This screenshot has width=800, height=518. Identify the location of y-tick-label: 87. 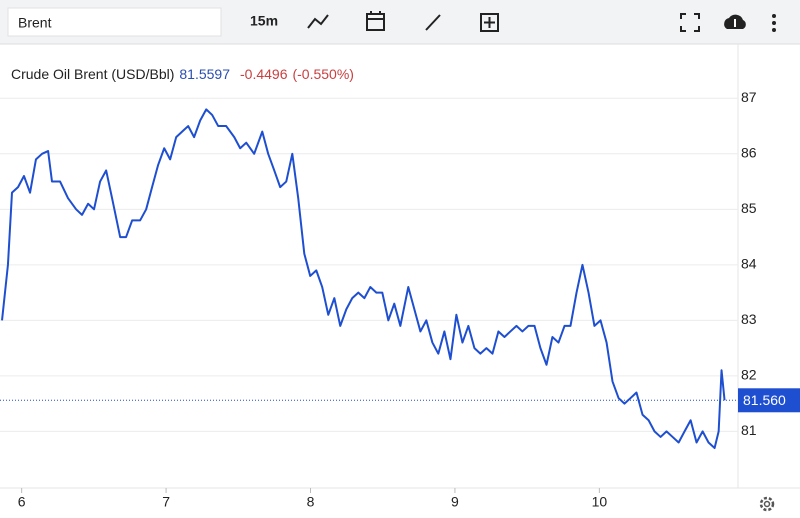
(749, 97).